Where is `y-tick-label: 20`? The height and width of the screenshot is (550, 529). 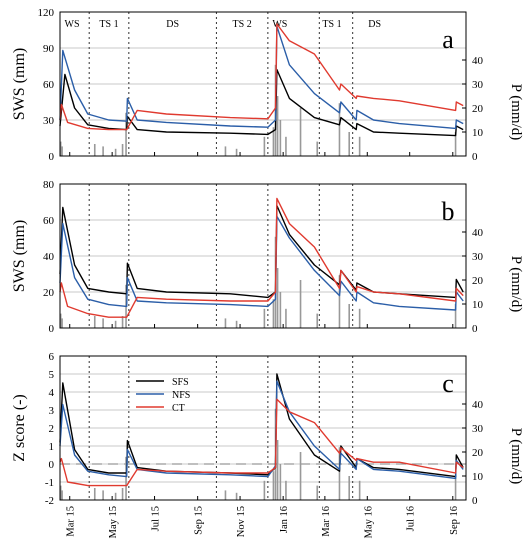
y-tick-label: 20 is located at coordinates (49, 293).